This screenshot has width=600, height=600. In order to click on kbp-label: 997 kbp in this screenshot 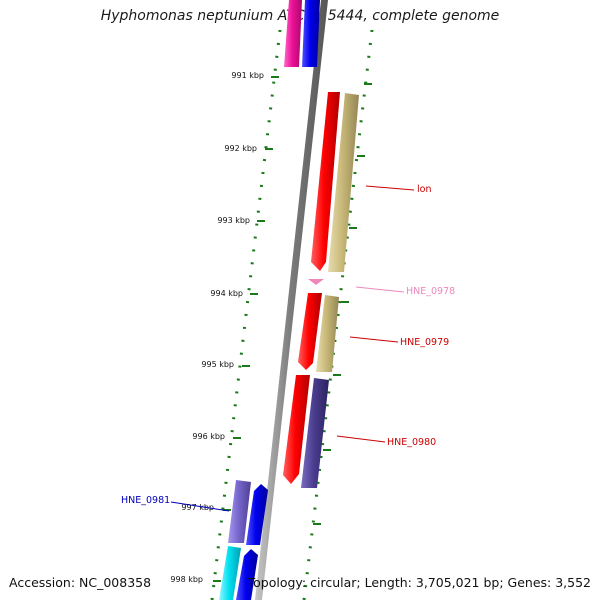, I will do `click(197, 507)`.